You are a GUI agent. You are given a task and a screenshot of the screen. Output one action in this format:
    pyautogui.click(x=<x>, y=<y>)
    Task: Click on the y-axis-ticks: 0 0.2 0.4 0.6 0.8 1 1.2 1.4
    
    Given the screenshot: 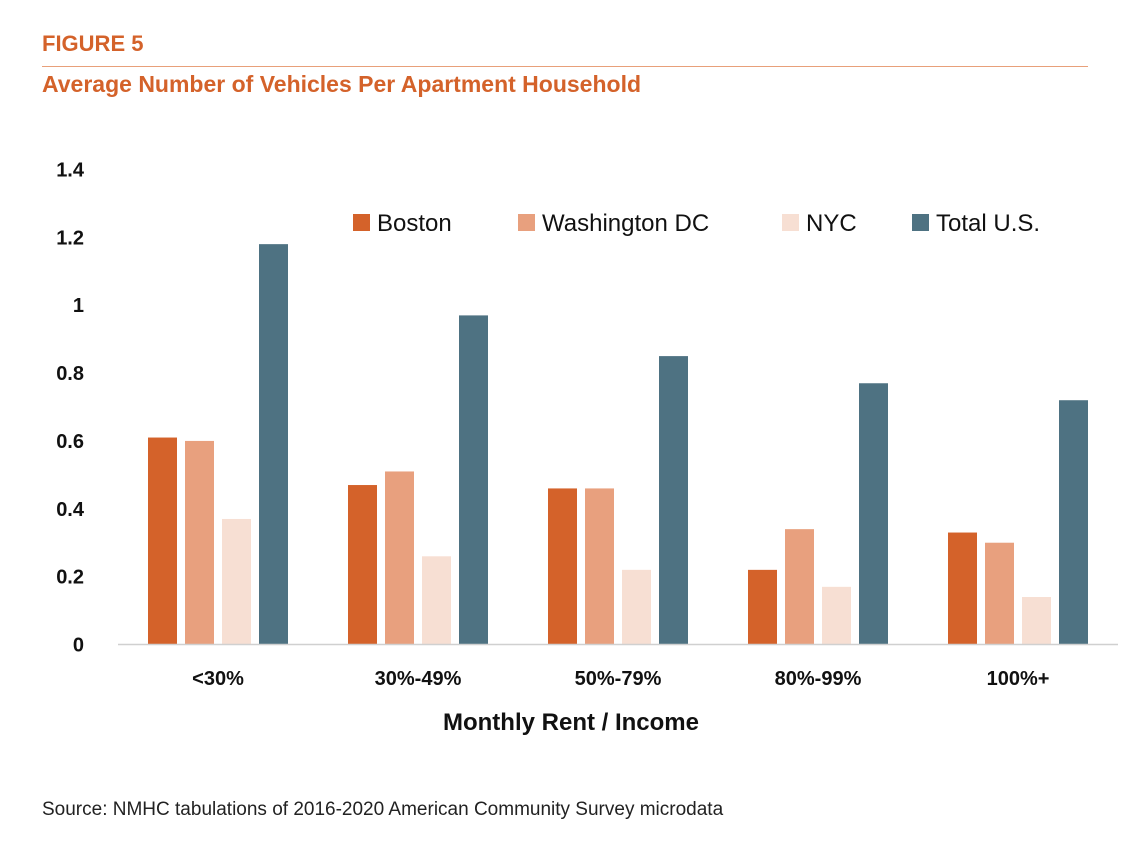 What is the action you would take?
    pyautogui.click(x=70, y=408)
    